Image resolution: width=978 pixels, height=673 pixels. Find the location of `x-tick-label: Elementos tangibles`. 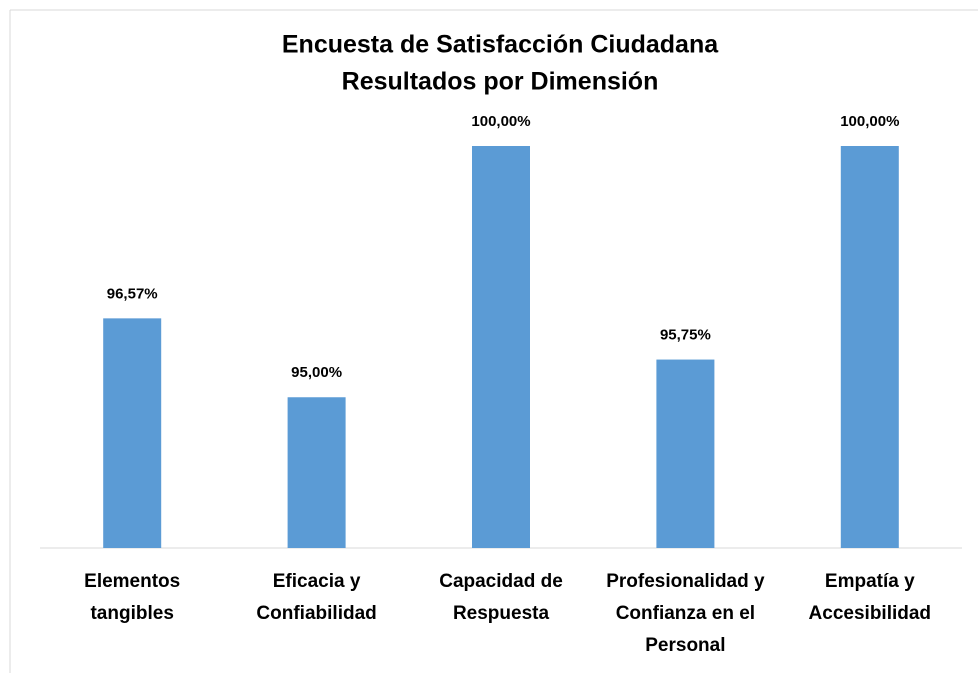

x-tick-label: Elementos tangibles is located at coordinates (132, 597).